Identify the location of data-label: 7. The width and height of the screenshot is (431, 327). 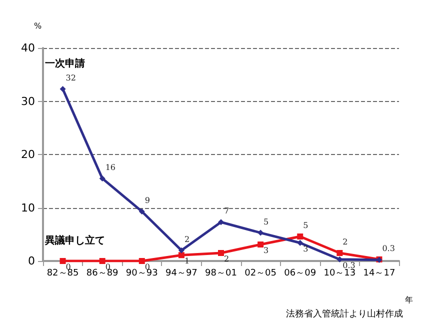
(227, 211).